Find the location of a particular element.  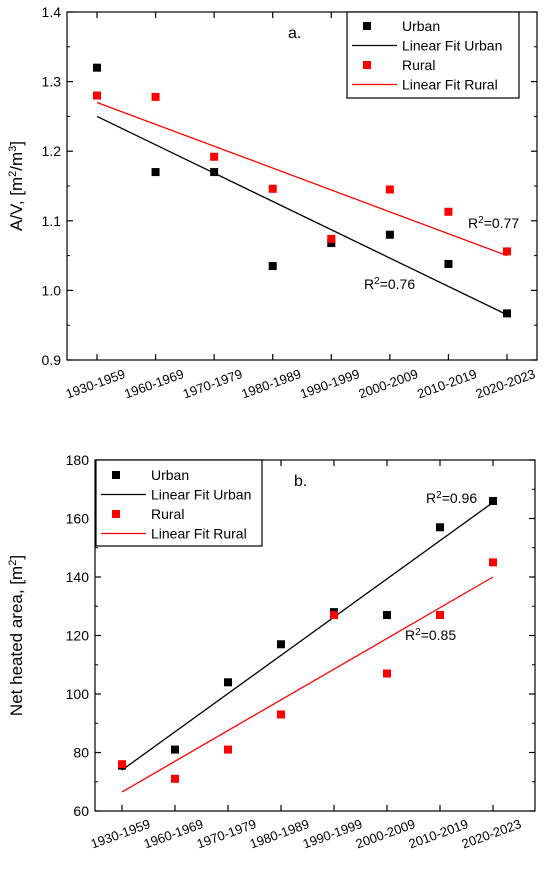

y-axis-label: Net heated area, [m2] is located at coordinates (16, 635).